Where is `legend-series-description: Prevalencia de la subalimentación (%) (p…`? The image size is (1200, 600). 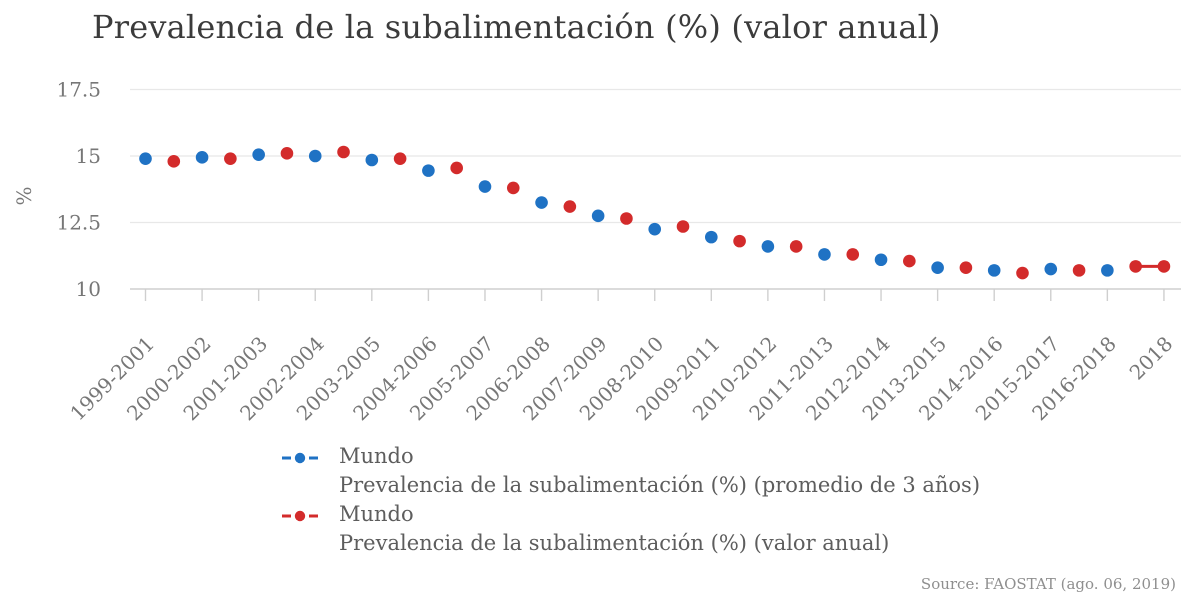 legend-series-description: Prevalencia de la subalimentación (%) (p… is located at coordinates (660, 485).